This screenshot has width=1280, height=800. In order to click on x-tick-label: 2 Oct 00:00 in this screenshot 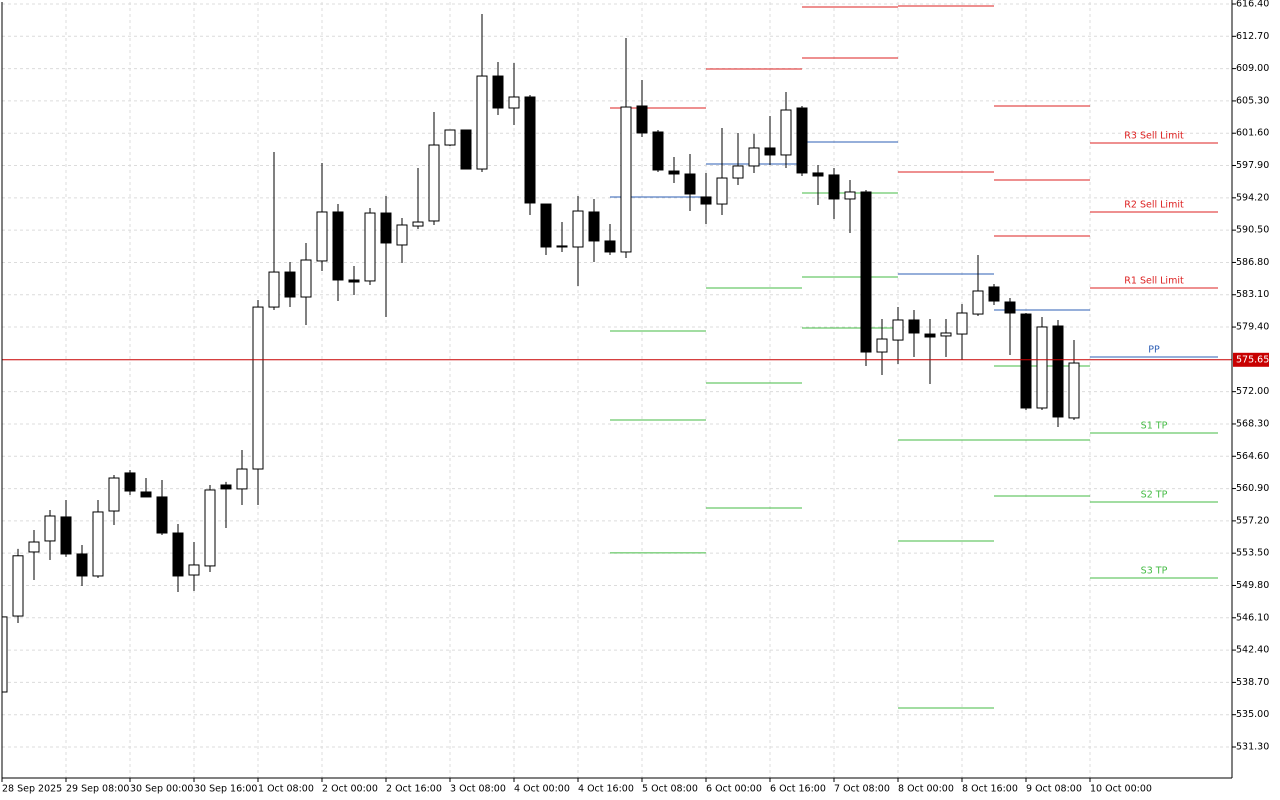, I will do `click(350, 789)`.